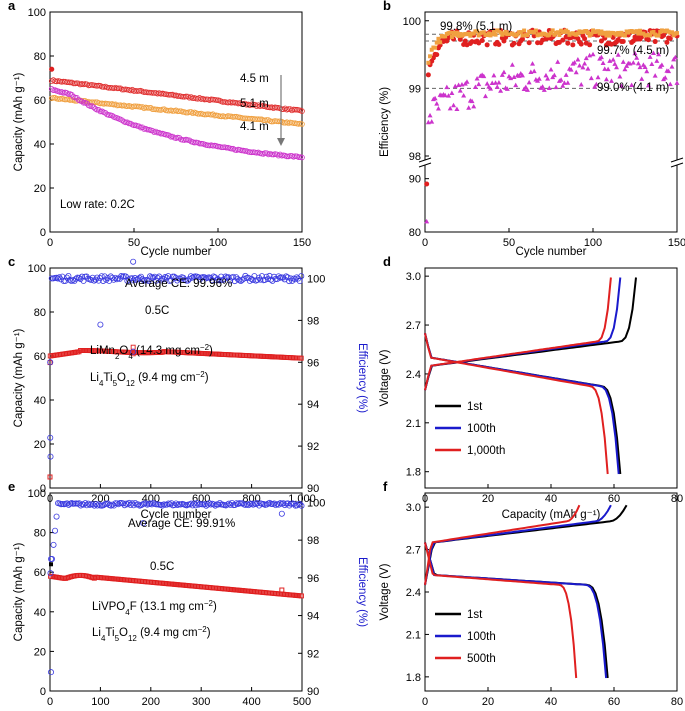 Image resolution: width=685 pixels, height=711 pixels. Describe the element at coordinates (677, 702) in the screenshot. I see `x-tick-label: 80` at that location.